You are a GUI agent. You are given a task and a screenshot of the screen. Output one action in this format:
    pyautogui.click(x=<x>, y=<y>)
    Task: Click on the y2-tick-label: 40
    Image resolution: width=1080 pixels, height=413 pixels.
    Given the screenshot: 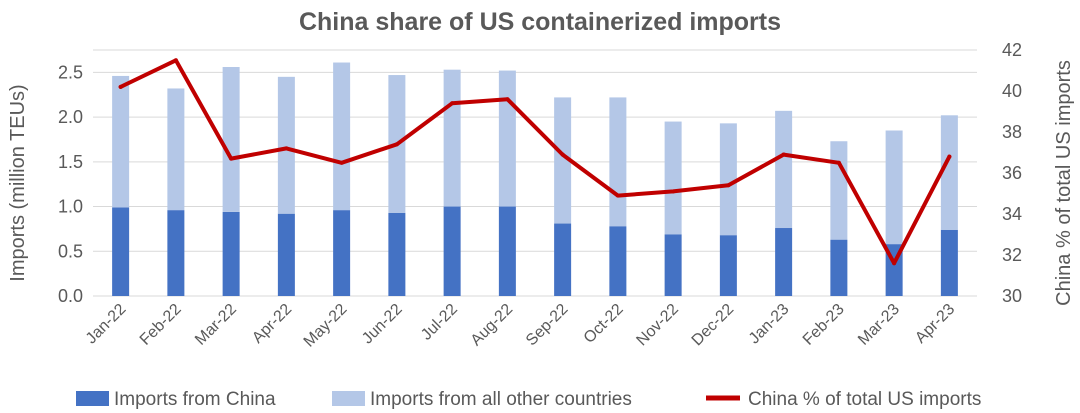 What is the action you would take?
    pyautogui.click(x=1012, y=91)
    